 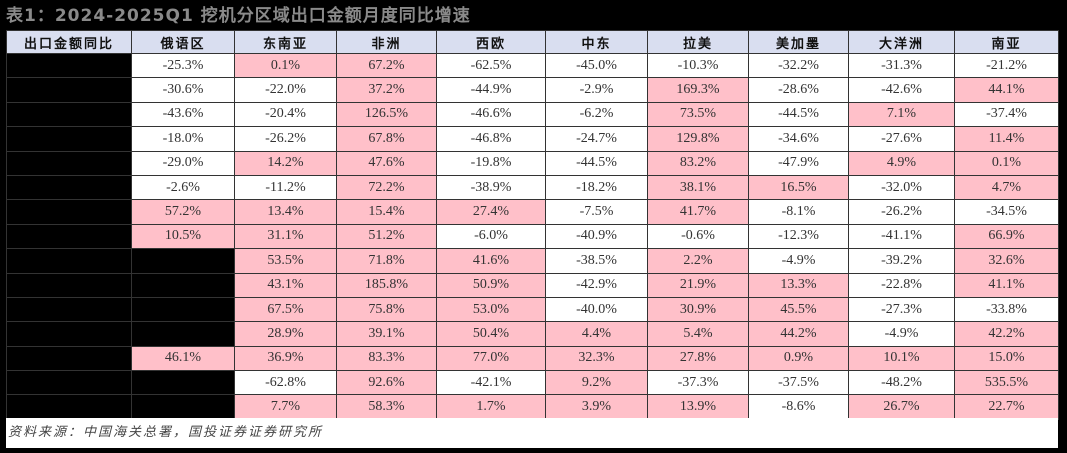 What do you see at coordinates (698, 187) in the screenshot?
I see `value-cell: 38.1%` at bounding box center [698, 187].